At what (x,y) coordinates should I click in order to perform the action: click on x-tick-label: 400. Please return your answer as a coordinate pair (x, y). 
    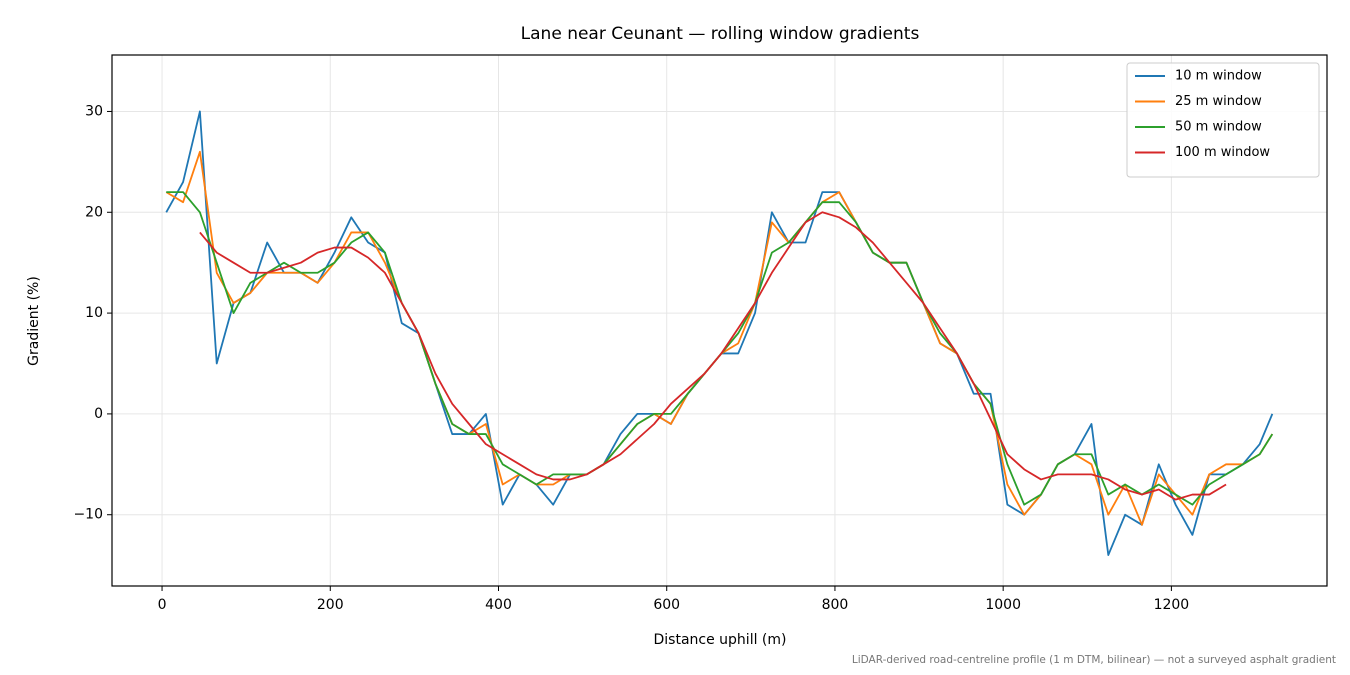
    Looking at the image, I should click on (498, 605).